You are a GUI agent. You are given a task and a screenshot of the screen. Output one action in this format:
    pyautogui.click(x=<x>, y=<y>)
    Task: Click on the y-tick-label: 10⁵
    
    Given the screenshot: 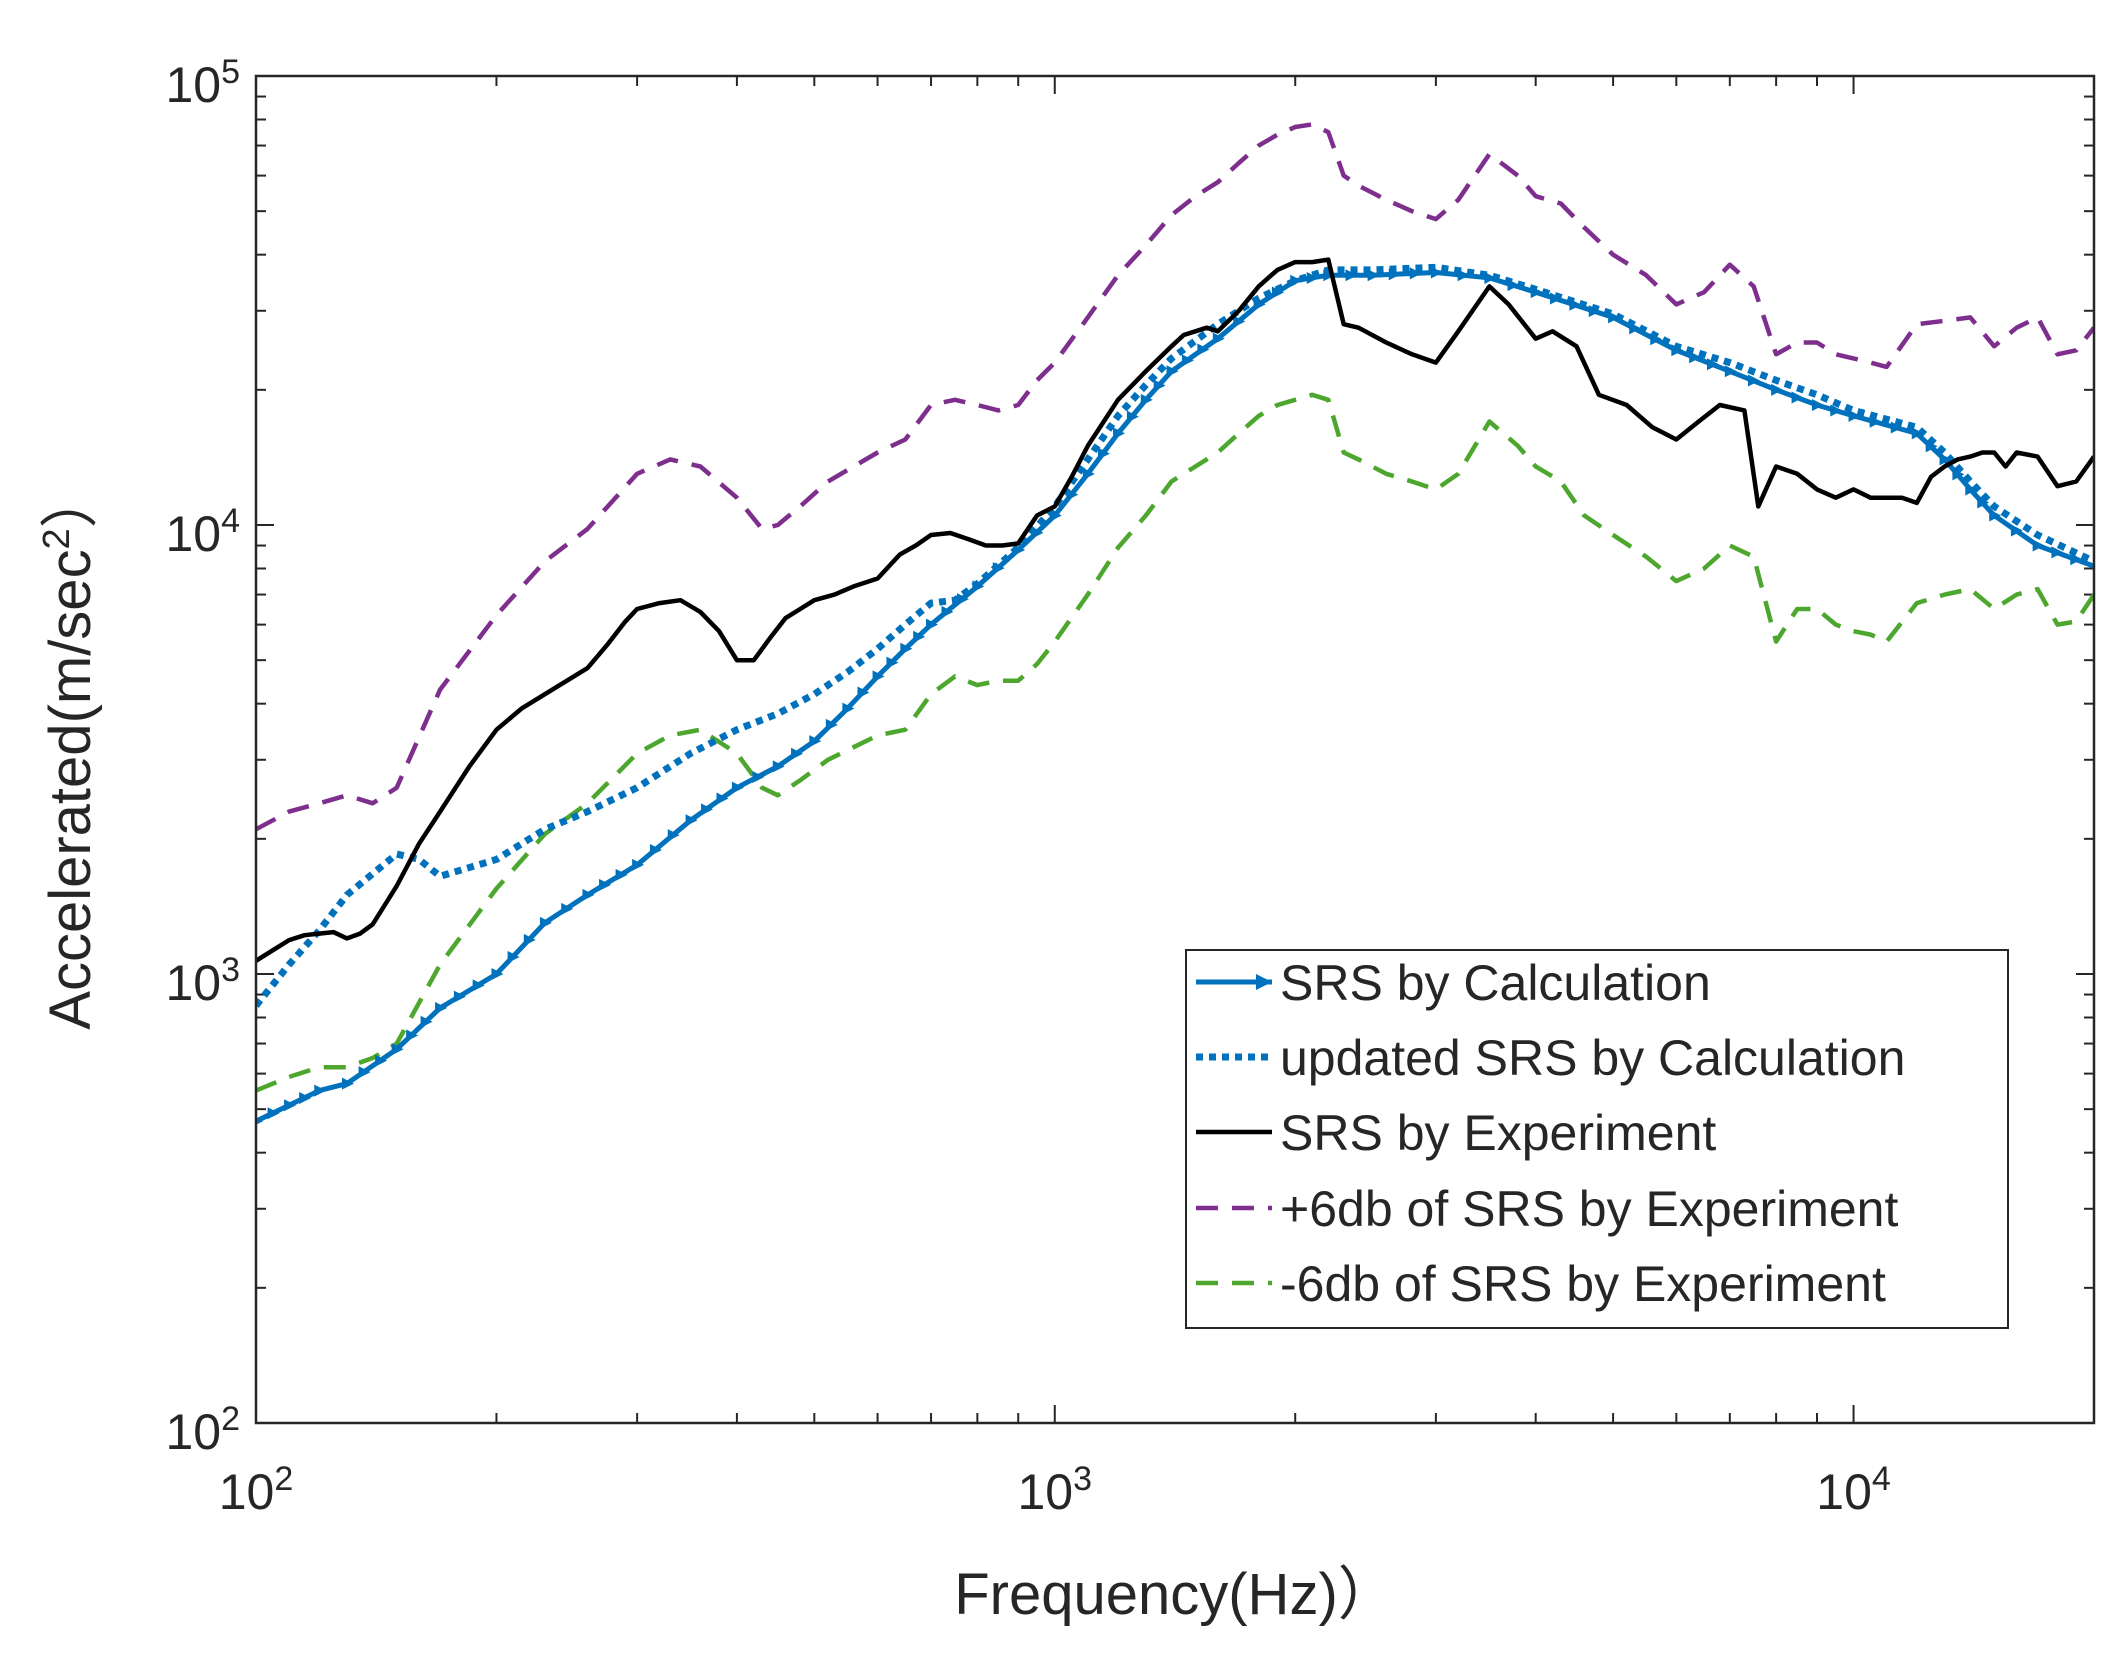 What is the action you would take?
    pyautogui.click(x=202, y=83)
    